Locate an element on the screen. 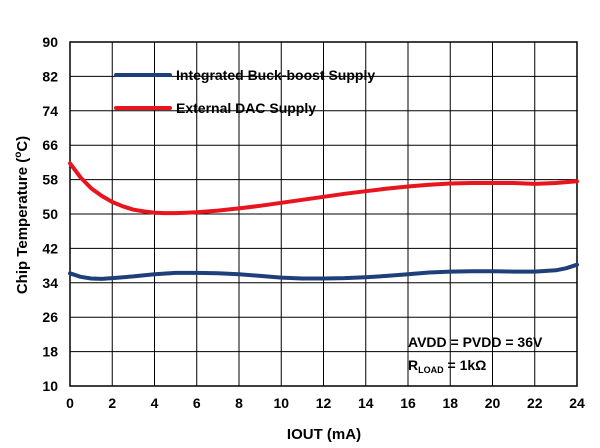  x-tick-label-5: 10 is located at coordinates (281, 403).